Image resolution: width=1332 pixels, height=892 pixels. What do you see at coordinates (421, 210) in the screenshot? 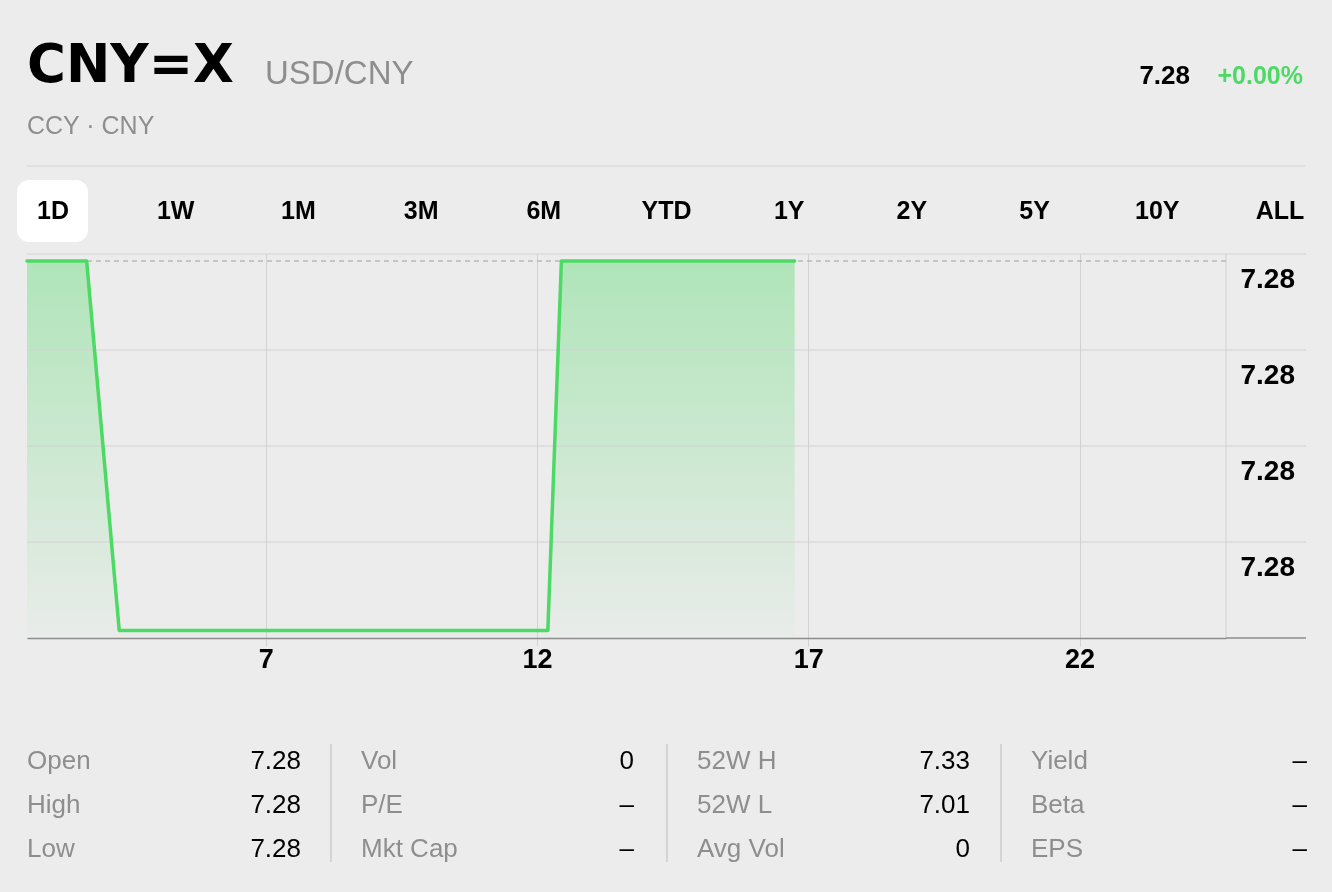
I see `text: 3M` at bounding box center [421, 210].